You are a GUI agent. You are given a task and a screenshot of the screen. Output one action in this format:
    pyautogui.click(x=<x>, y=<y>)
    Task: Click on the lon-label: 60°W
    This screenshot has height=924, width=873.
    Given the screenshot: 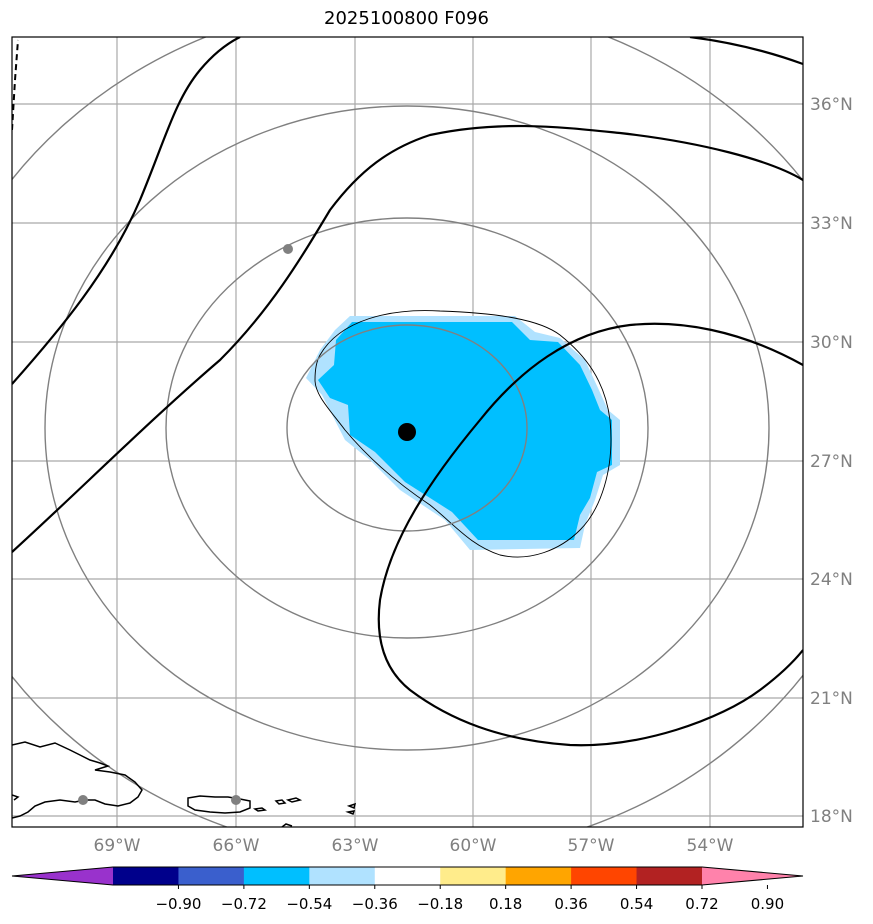 What is the action you would take?
    pyautogui.click(x=473, y=846)
    